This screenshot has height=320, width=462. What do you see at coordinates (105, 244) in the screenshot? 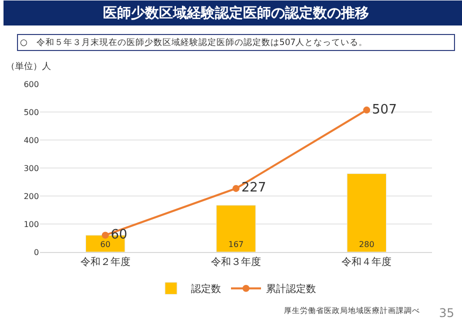
I see `data-label: 60` at bounding box center [105, 244].